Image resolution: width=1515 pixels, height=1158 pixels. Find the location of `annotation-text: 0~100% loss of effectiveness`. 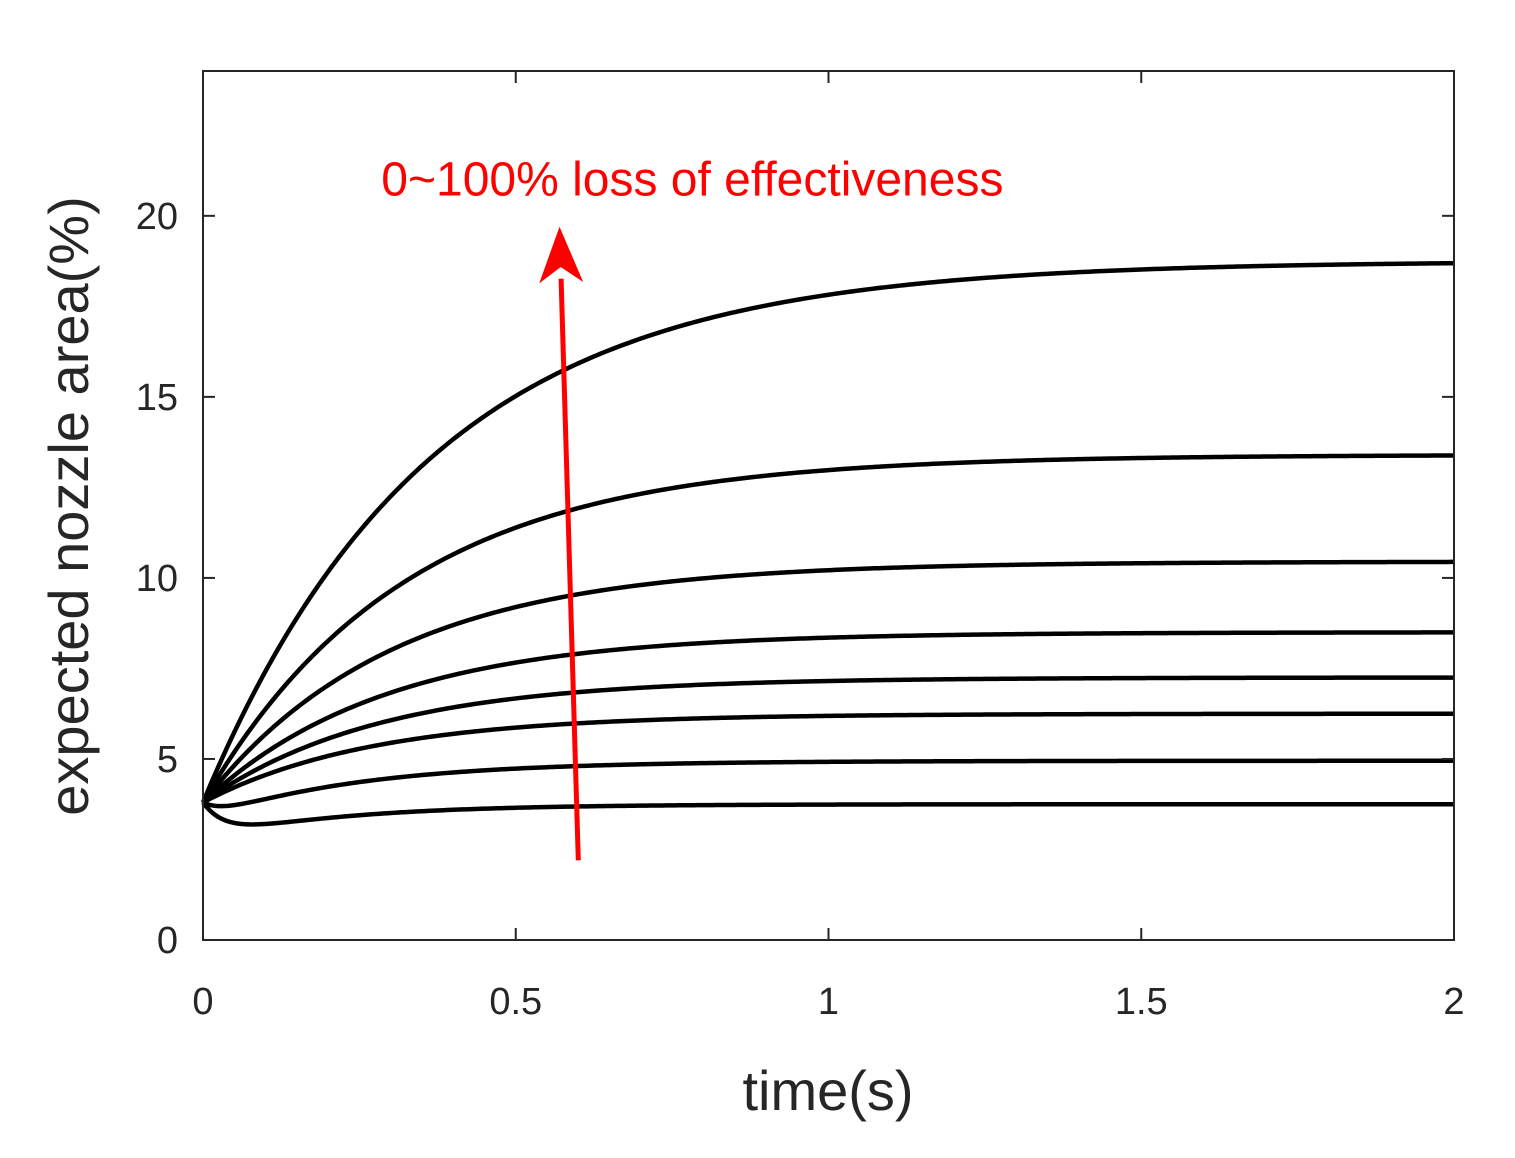

annotation-text: 0~100% loss of effectiveness is located at coordinates (692, 180).